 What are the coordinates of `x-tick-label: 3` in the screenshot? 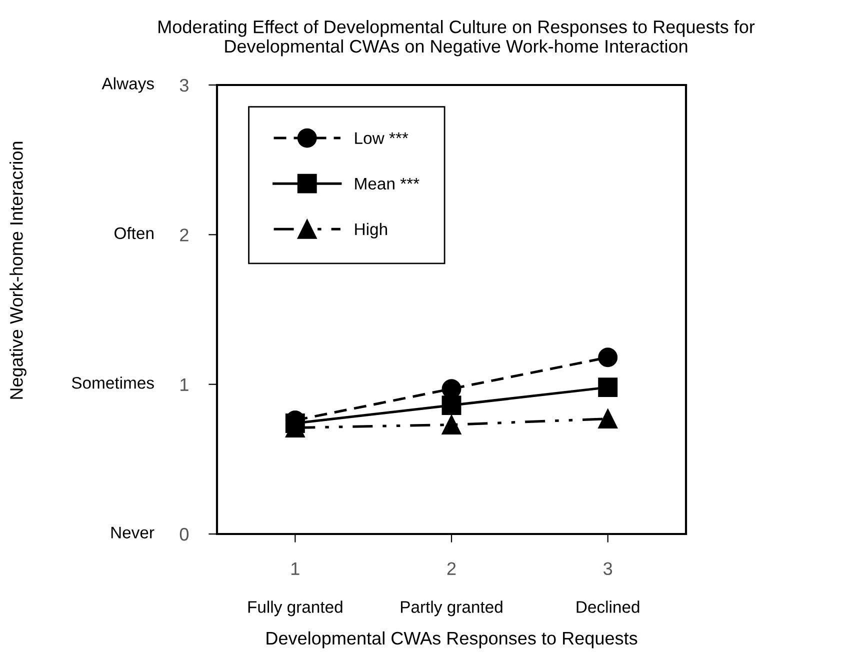 It's located at (608, 569).